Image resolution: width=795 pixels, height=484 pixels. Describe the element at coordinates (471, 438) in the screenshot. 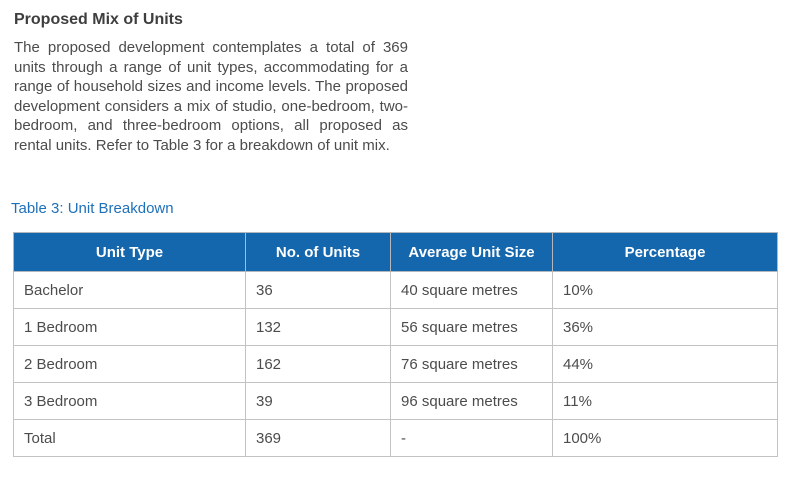

I see `cell-average-unit-size: -` at that location.